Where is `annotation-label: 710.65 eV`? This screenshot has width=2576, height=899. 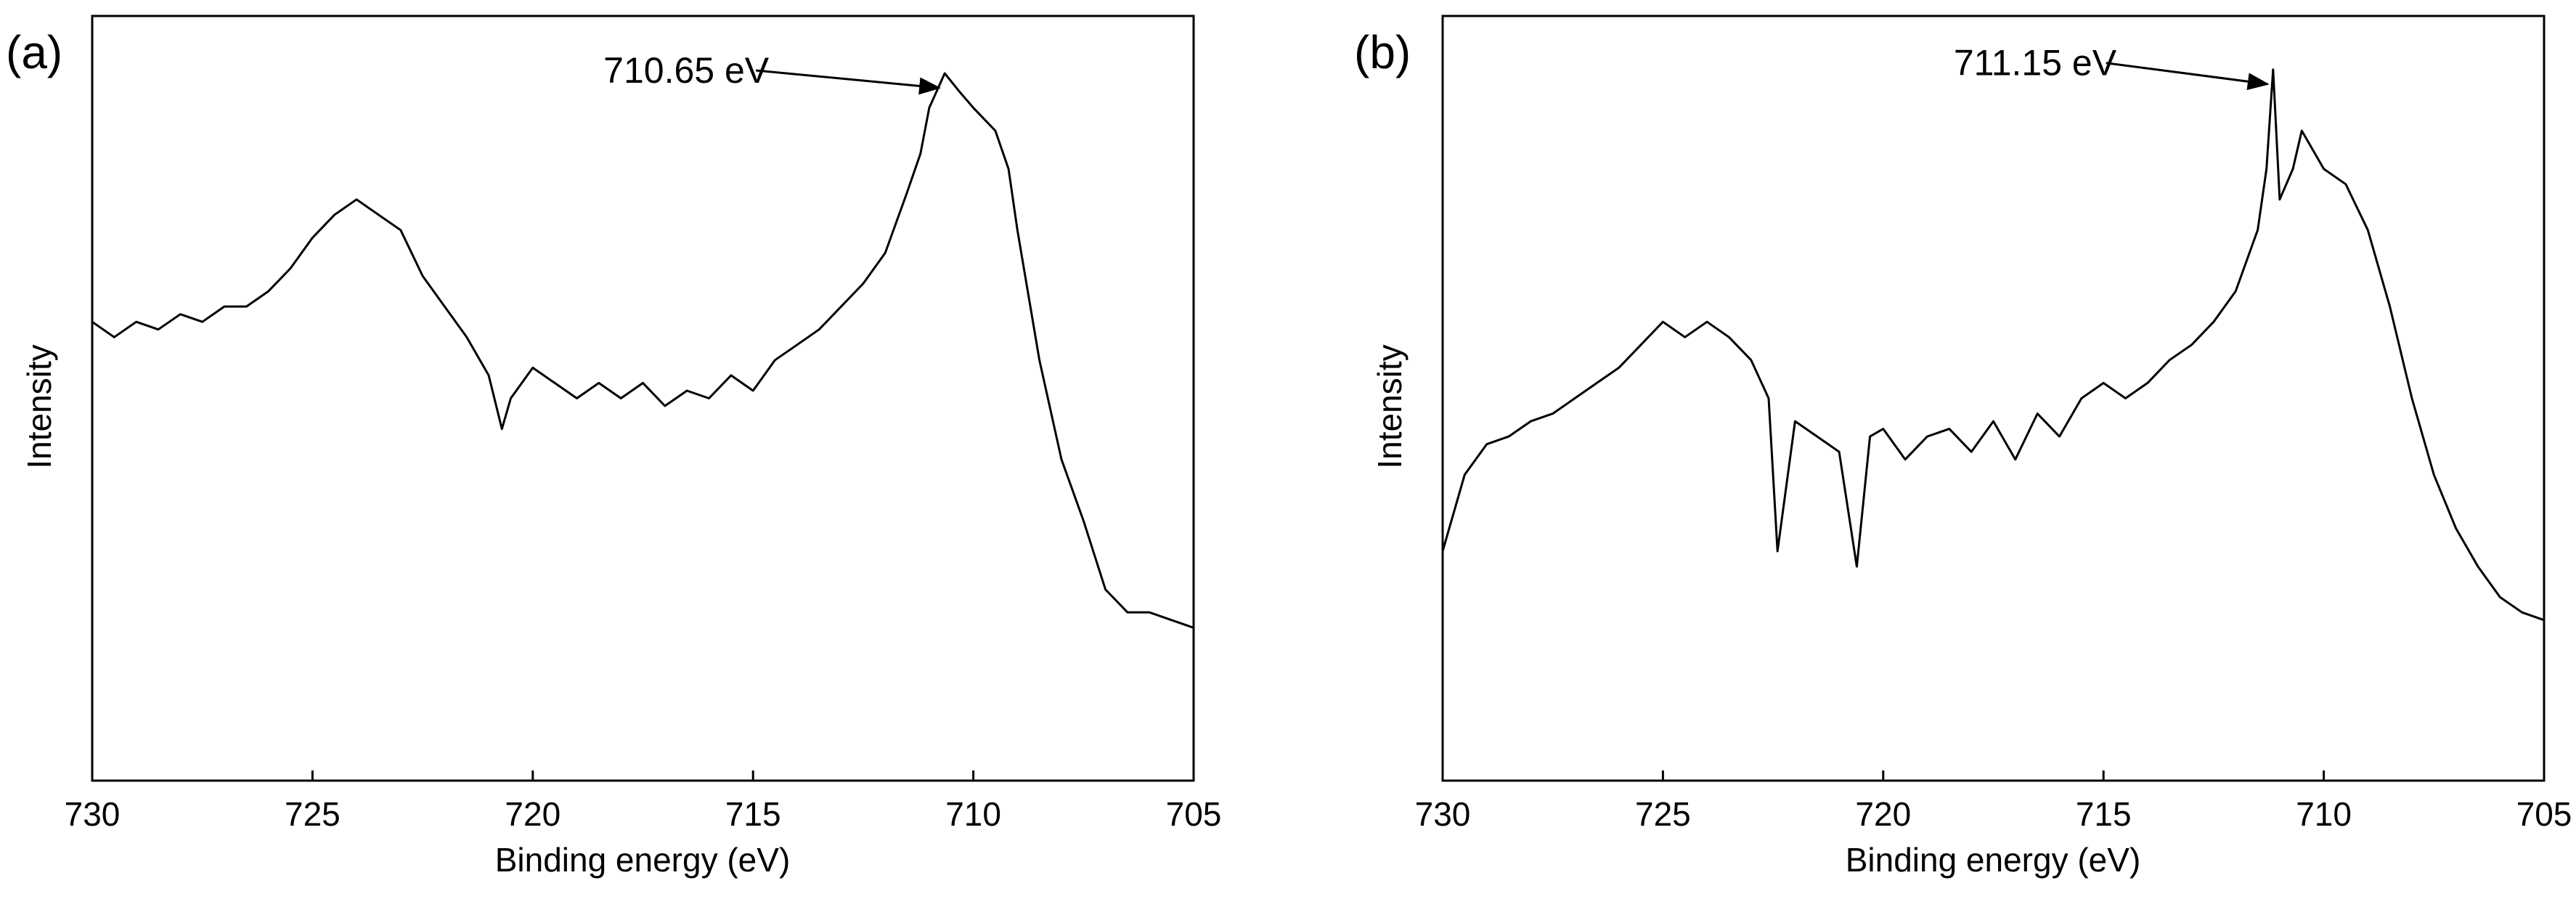
annotation-label: 710.65 eV is located at coordinates (686, 70).